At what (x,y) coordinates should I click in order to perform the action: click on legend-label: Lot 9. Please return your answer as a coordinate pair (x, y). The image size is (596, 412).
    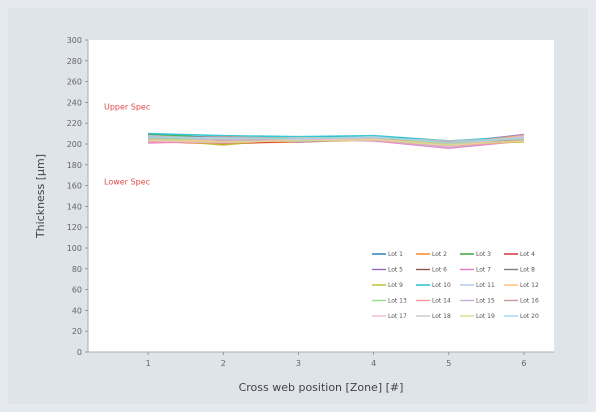
    Looking at the image, I should click on (395, 285).